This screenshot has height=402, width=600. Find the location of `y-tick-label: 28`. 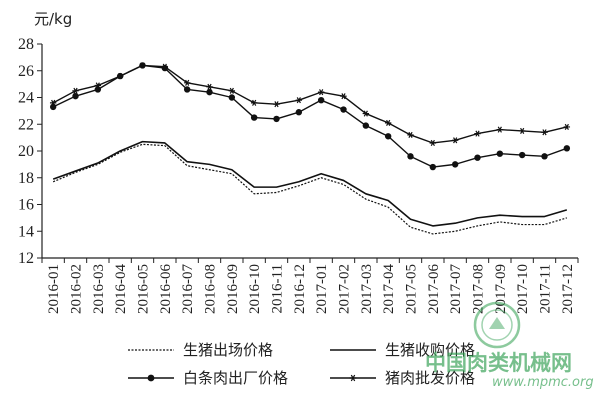

y-tick-label: 28 is located at coordinates (26, 44).